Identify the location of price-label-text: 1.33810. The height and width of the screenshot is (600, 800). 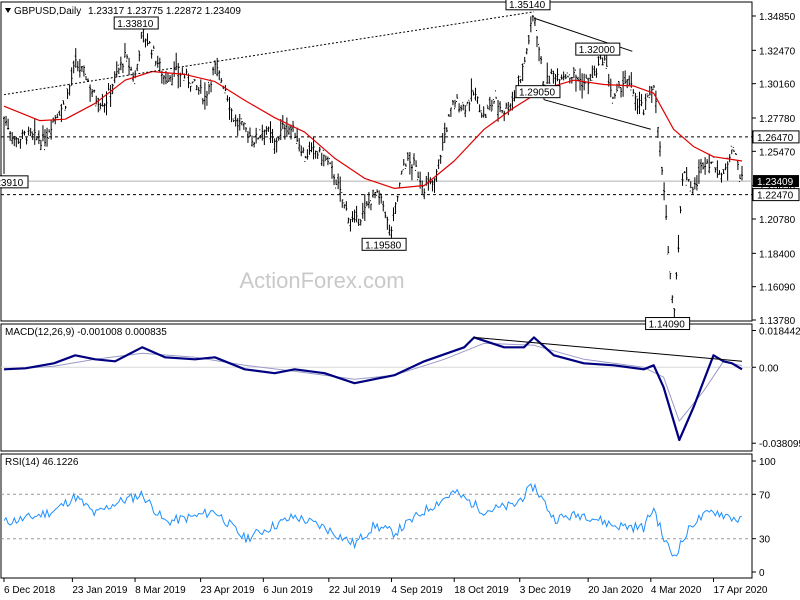
(135, 24).